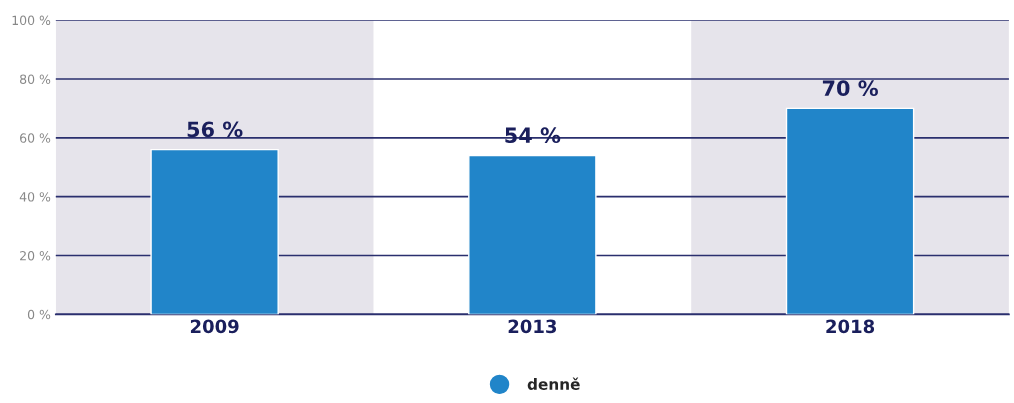 The height and width of the screenshot is (403, 1014). I want to click on y-tick-label: 80 %, so click(35, 79).